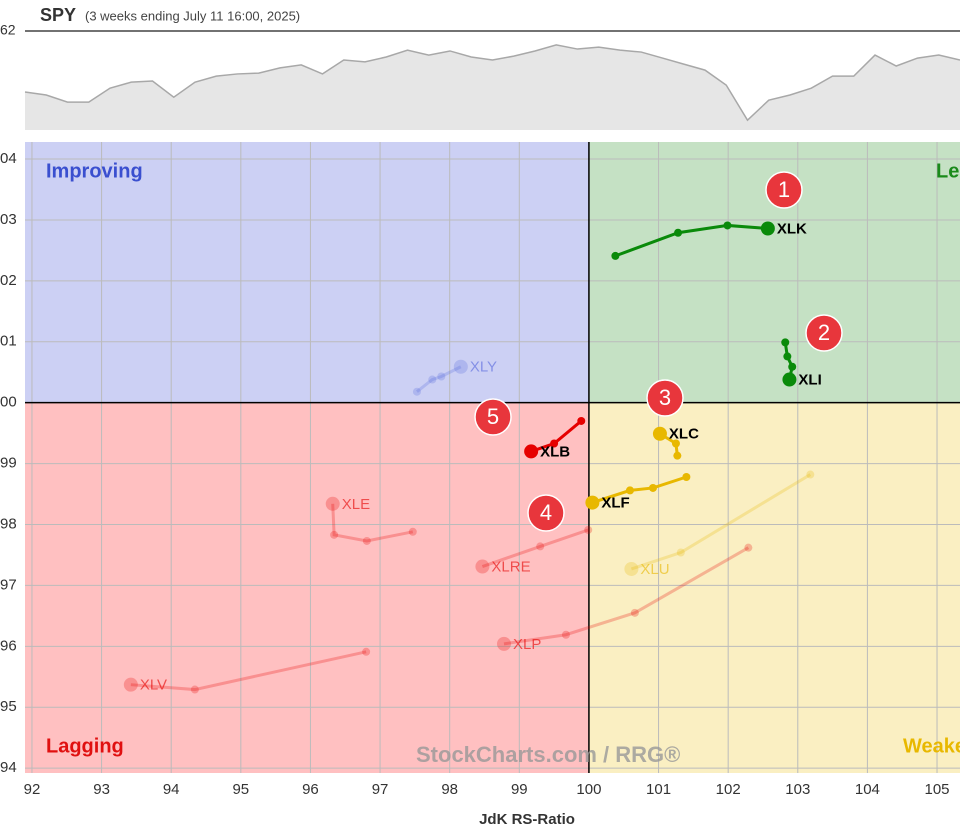 This screenshot has width=960, height=832. Describe the element at coordinates (356, 504) in the screenshot. I see `sector-label: XLE` at that location.